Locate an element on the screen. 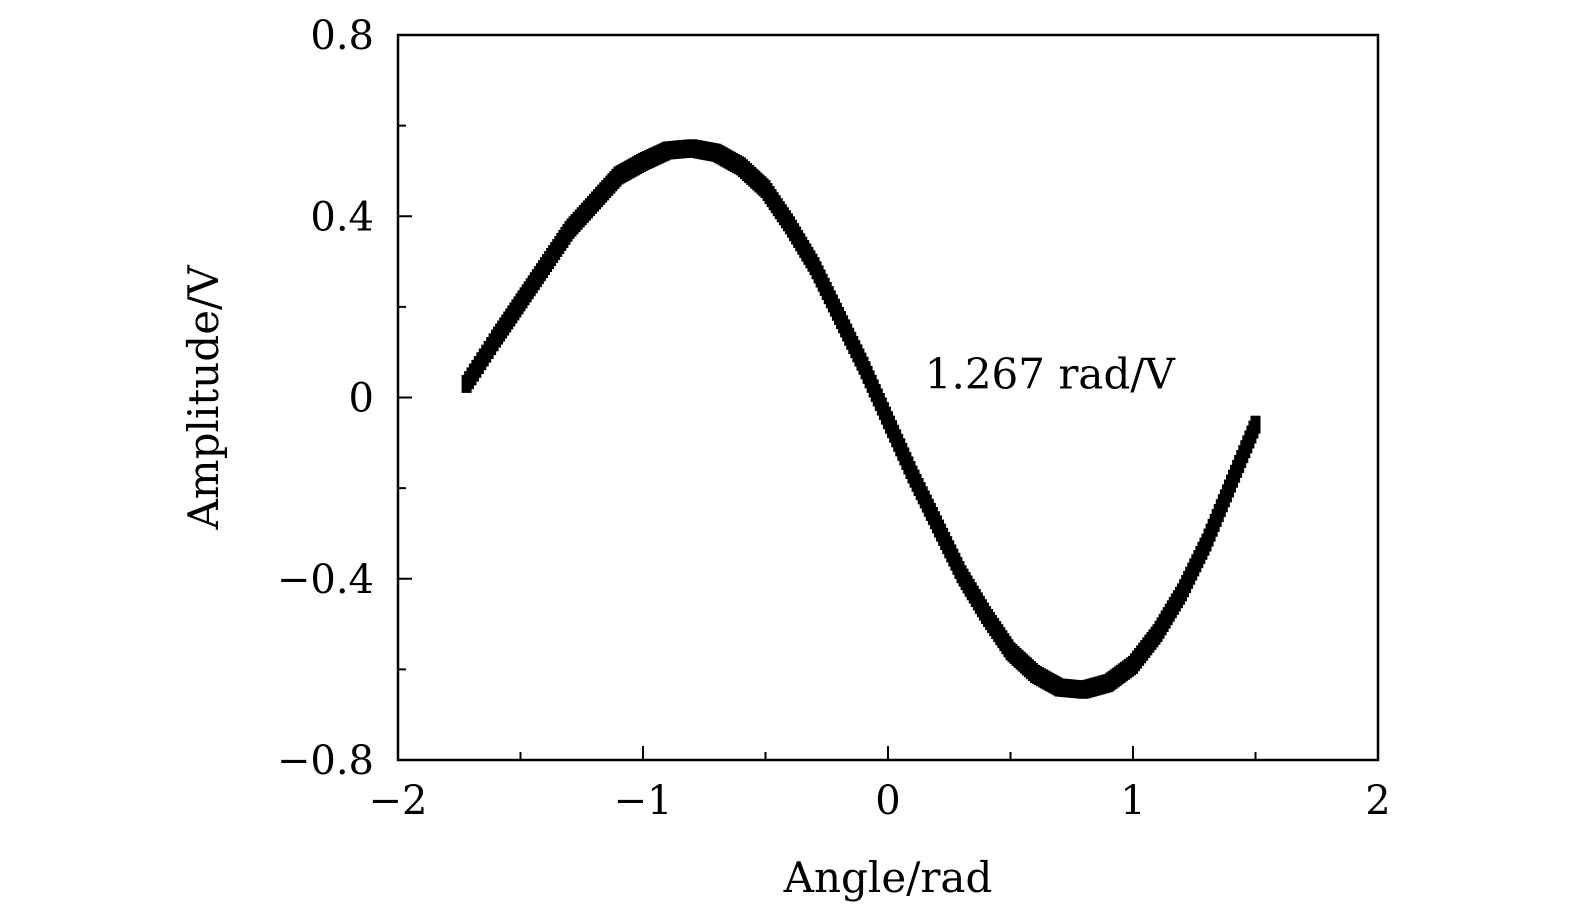 This screenshot has height=919, width=1575. y-tick-label: 0.4 is located at coordinates (342, 217).